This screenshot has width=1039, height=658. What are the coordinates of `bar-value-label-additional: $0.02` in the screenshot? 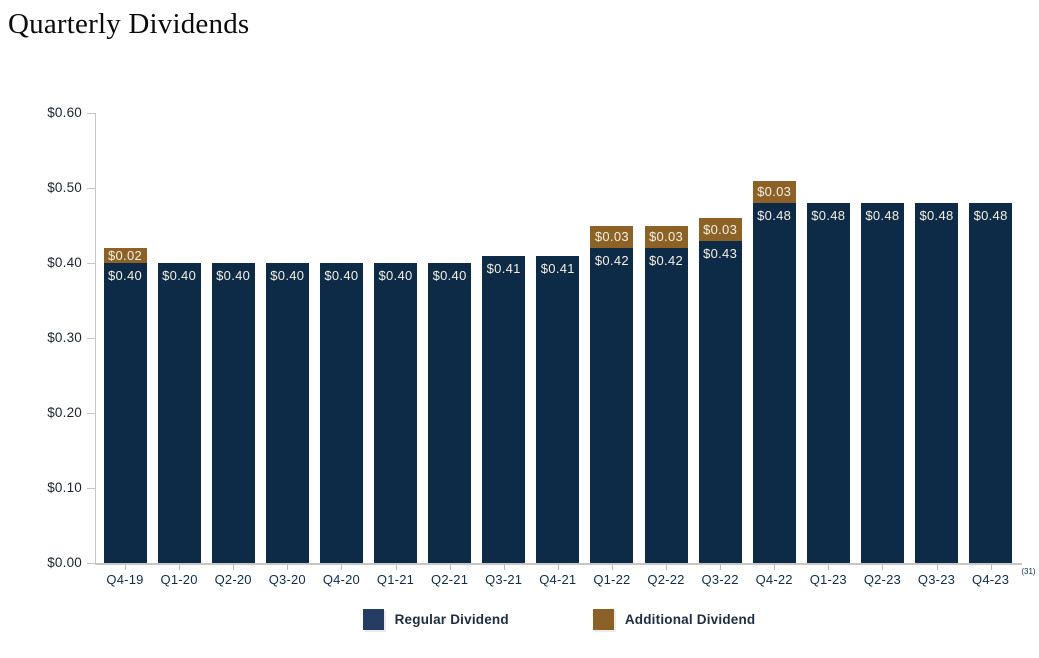 It's located at (125, 255).